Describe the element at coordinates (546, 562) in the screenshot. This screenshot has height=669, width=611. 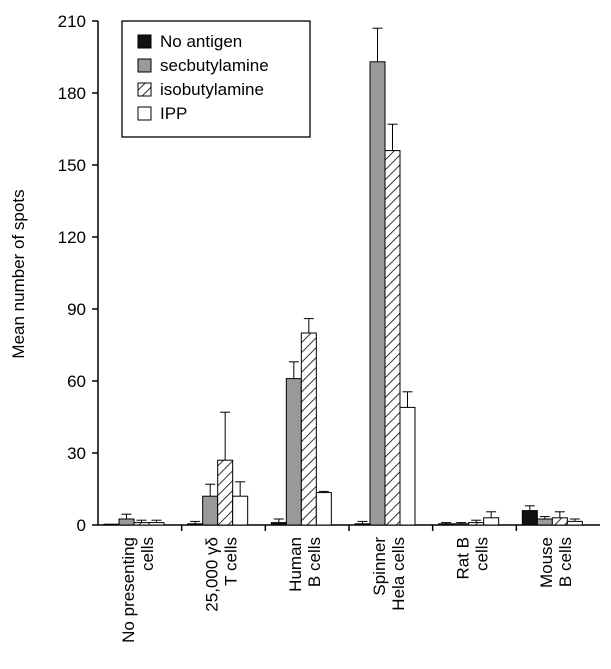
I see `x-category-label: Mouse` at that location.